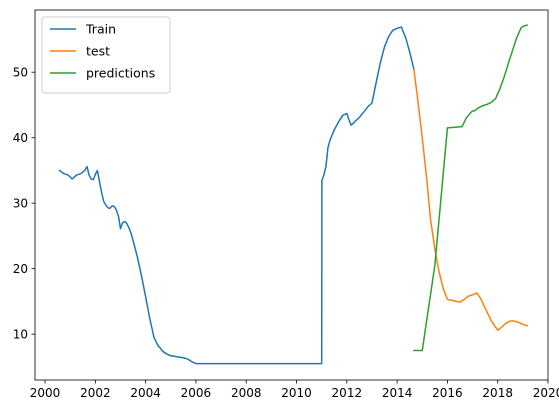 This screenshot has height=413, width=559. What do you see at coordinates (100, 29) in the screenshot?
I see `legend-label-train: Train` at bounding box center [100, 29].